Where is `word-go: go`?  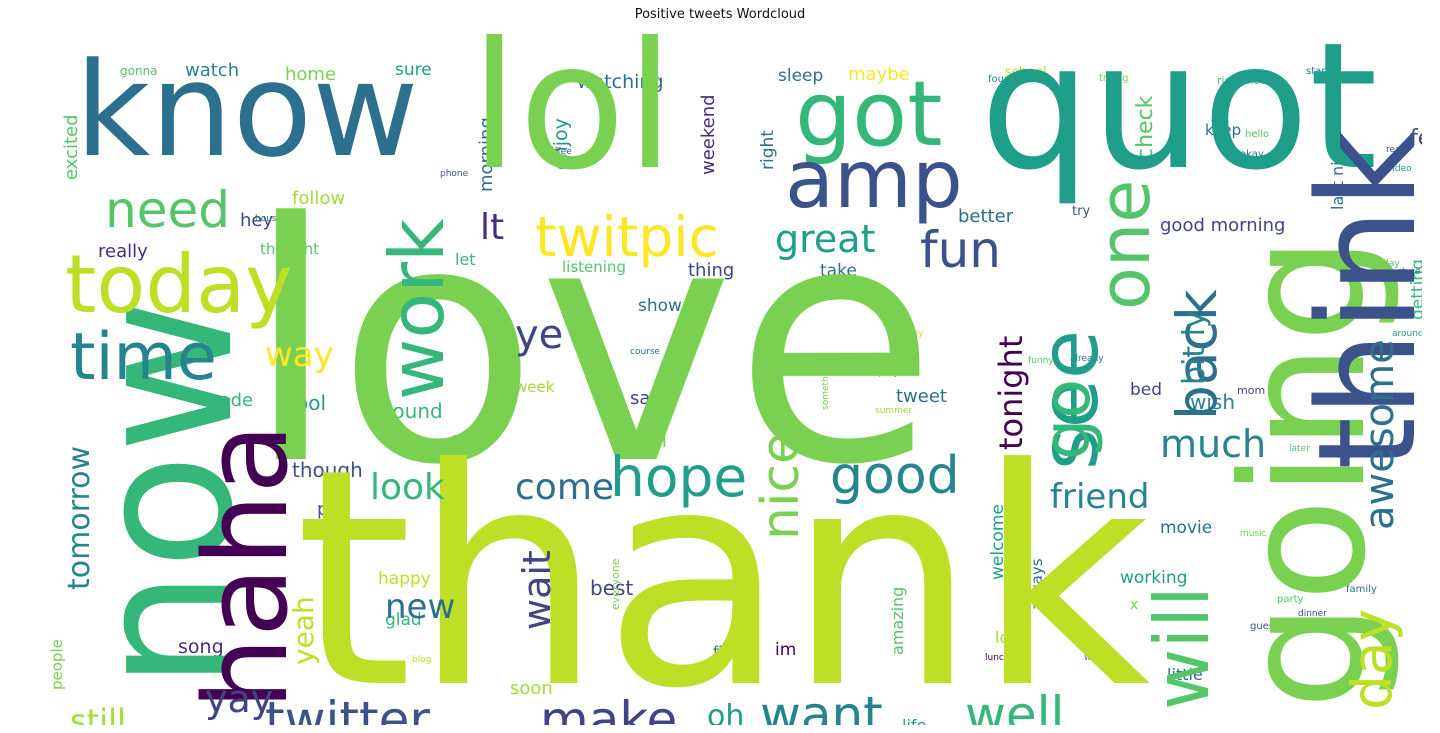
word-go: go is located at coordinates (1067, 419).